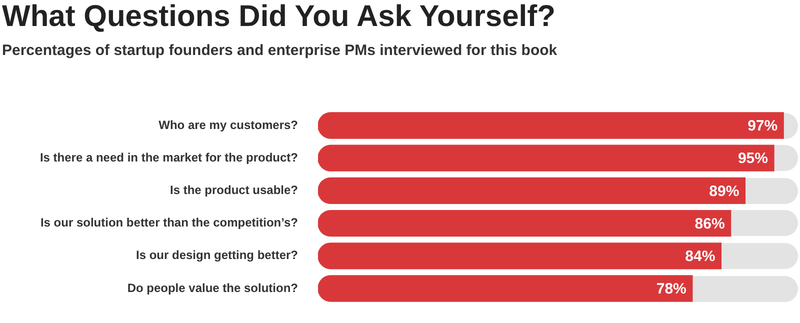 The width and height of the screenshot is (800, 323). I want to click on data-label: 86%, so click(709, 223).